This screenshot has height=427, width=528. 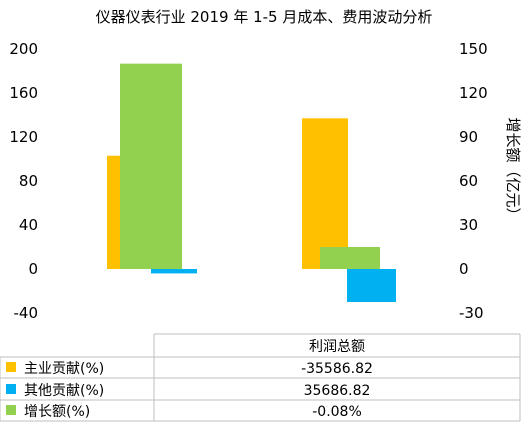 I want to click on right-tick-label: 120, so click(x=473, y=93).